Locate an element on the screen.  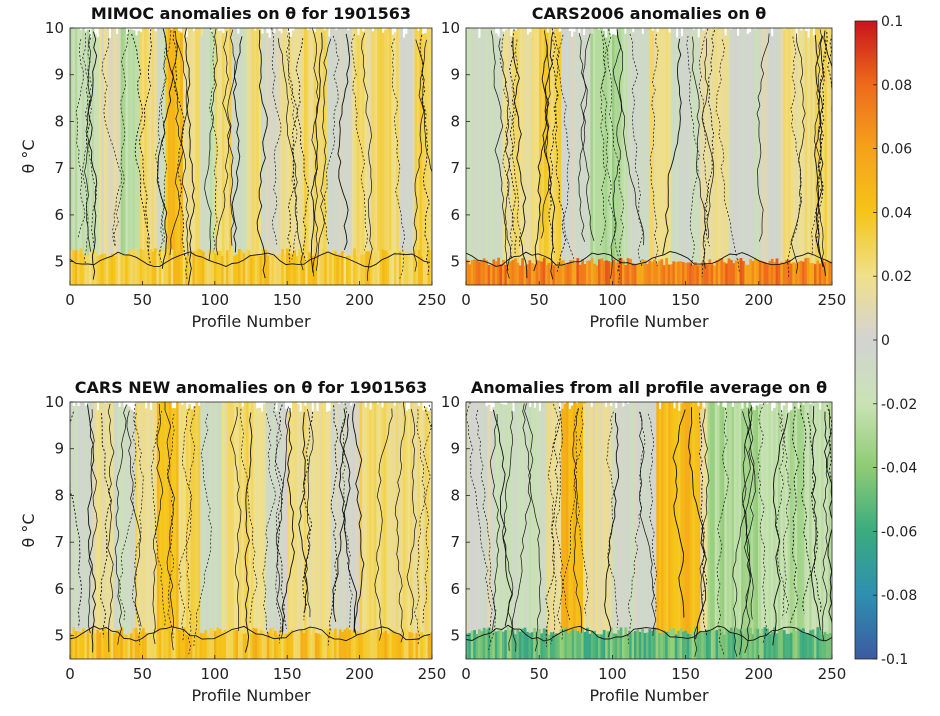
colorbar-tick-label: 0.02 is located at coordinates (896, 277).